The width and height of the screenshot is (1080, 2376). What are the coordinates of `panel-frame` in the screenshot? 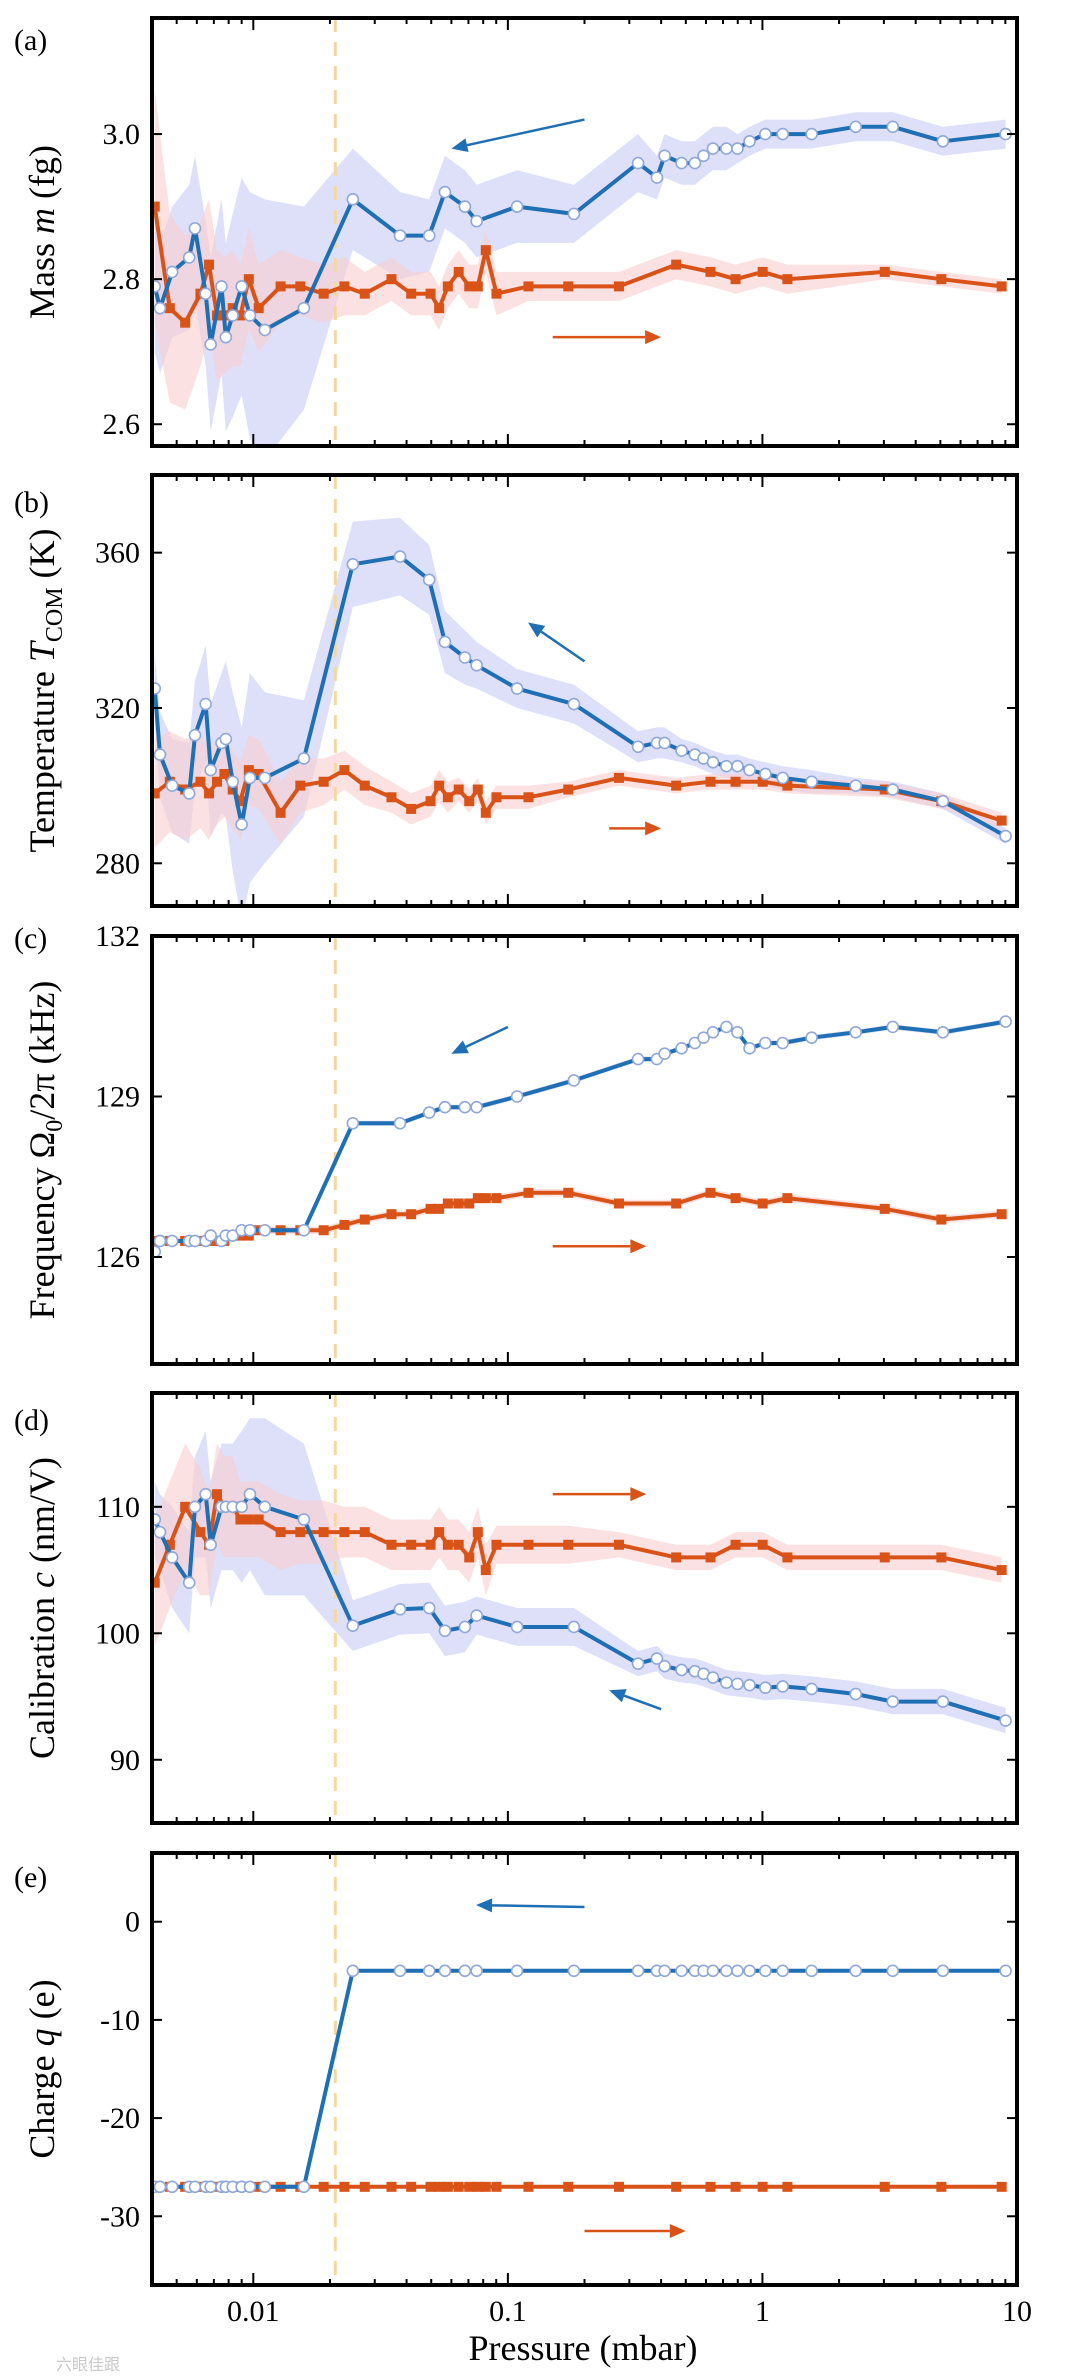 It's located at (584, 1150).